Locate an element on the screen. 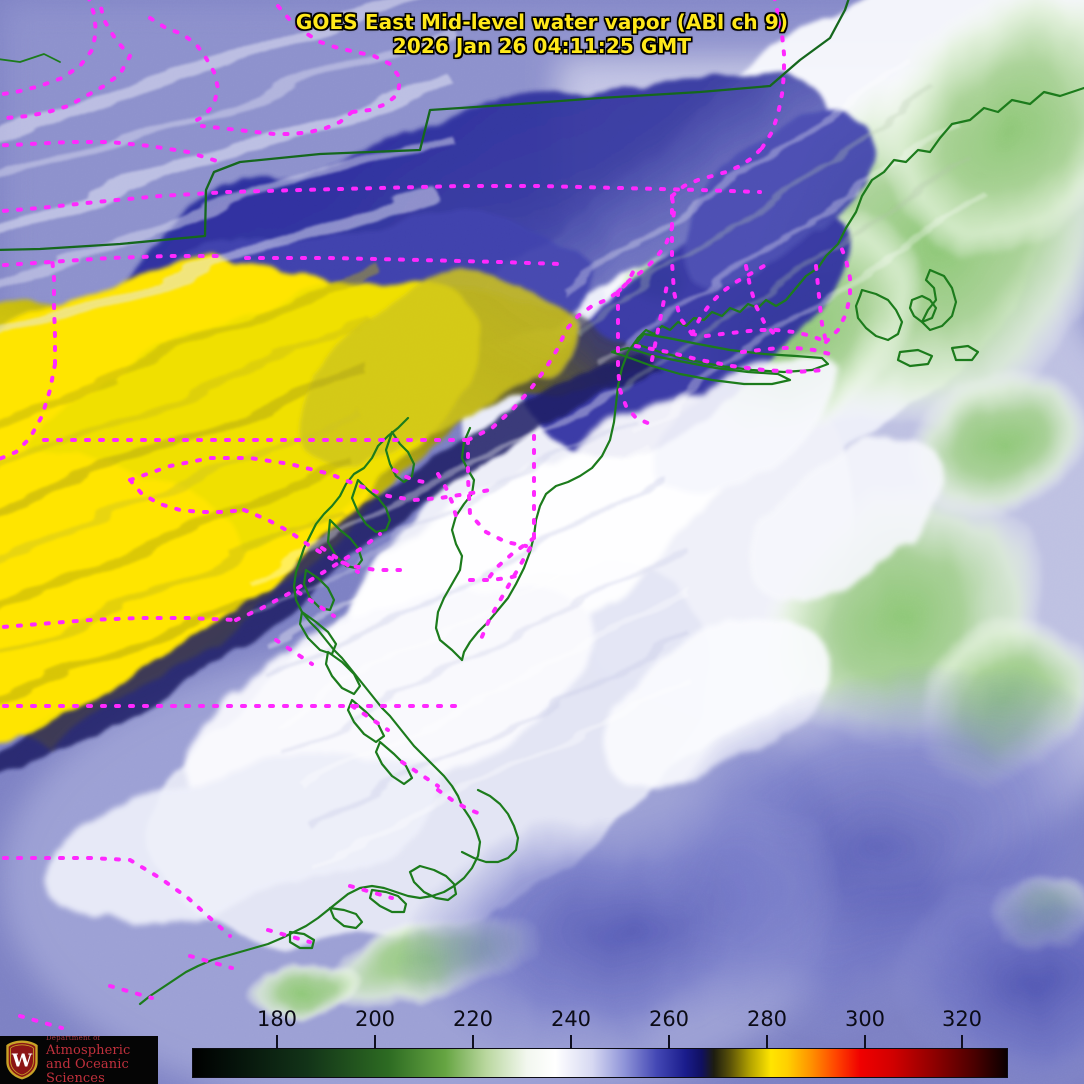  uw-crest-icon: W is located at coordinates (22, 1060).